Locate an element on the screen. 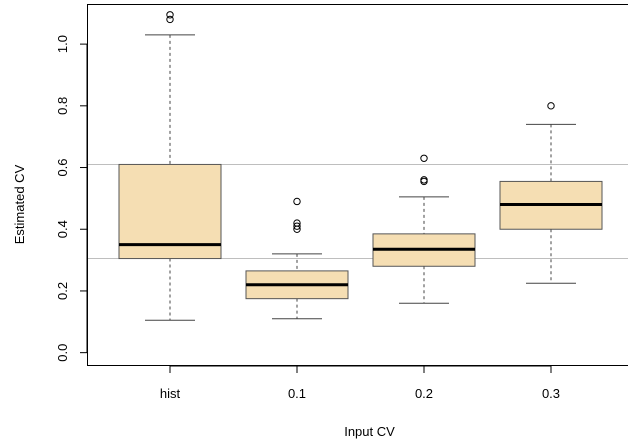  y-tick-label: 0.4 is located at coordinates (62, 229).